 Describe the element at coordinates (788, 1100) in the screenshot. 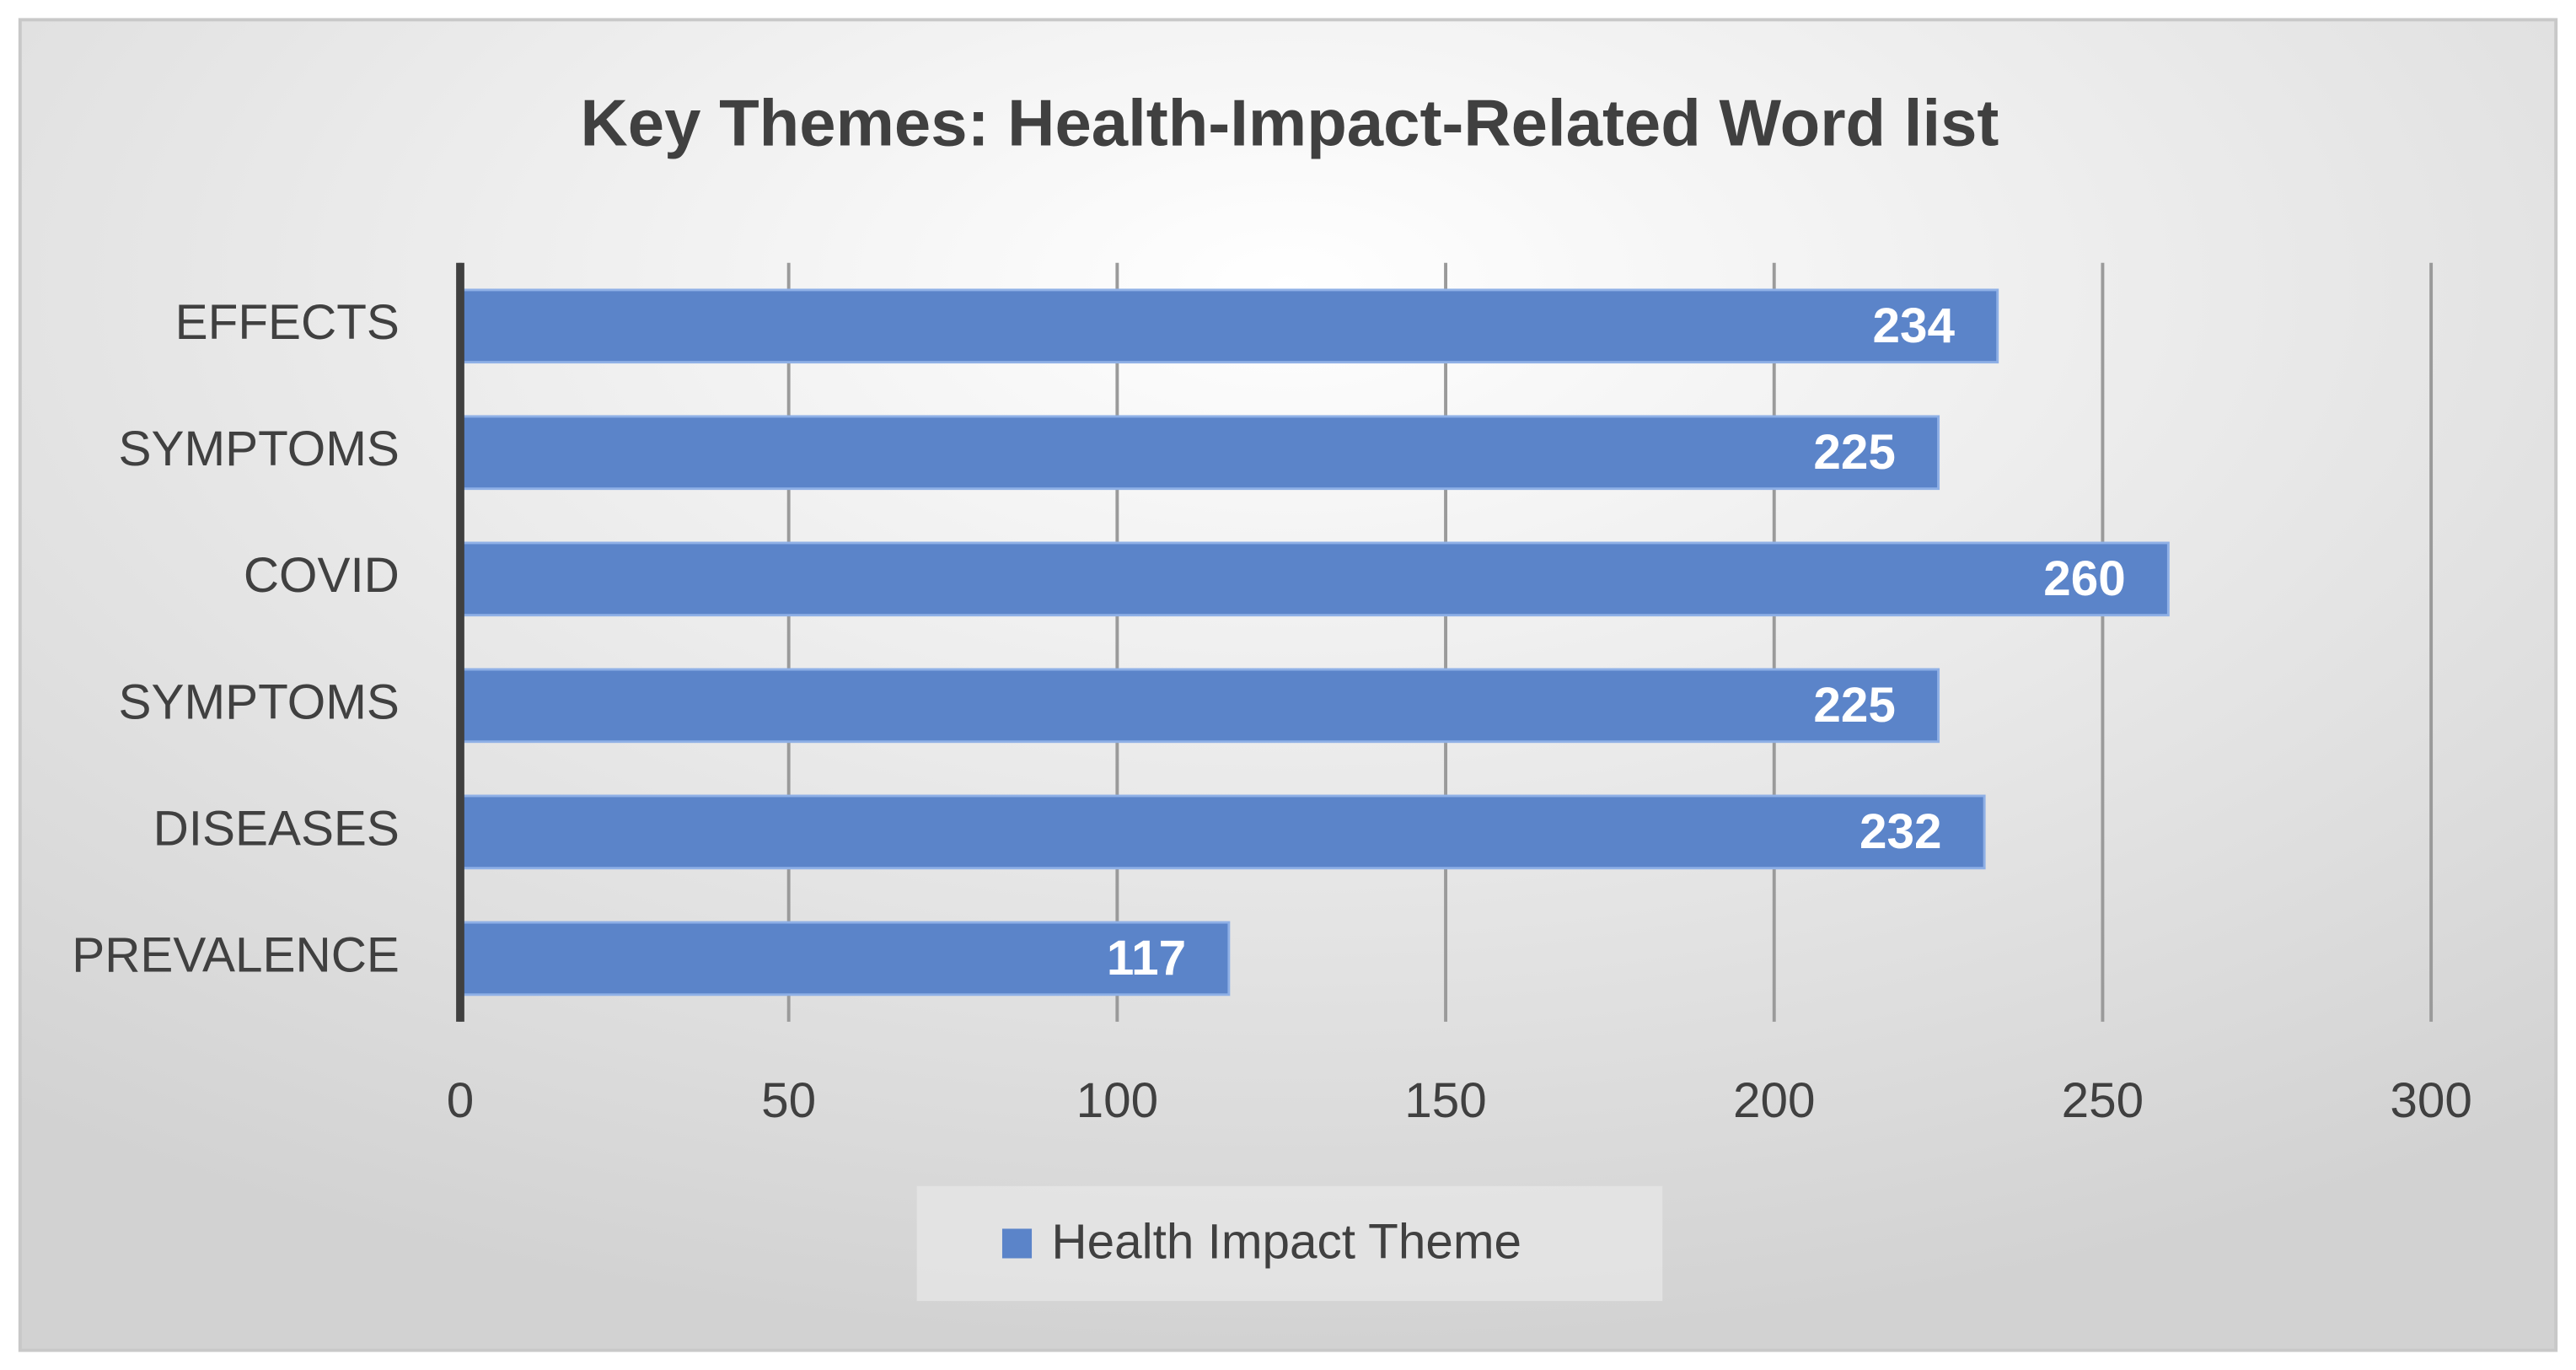

I see `x-tick-label: 50` at that location.